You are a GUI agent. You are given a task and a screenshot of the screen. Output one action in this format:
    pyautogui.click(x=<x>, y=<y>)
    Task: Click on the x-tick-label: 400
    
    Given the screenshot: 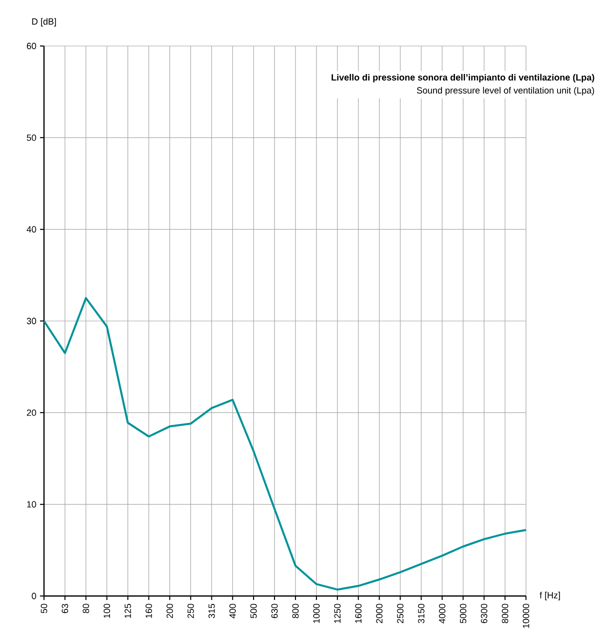 What is the action you would take?
    pyautogui.click(x=232, y=611)
    